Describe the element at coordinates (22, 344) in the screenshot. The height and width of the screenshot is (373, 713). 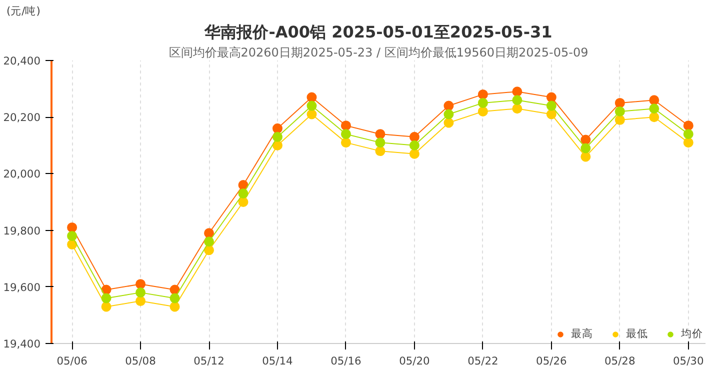
I see `y-tick-label: 19,400` at that location.